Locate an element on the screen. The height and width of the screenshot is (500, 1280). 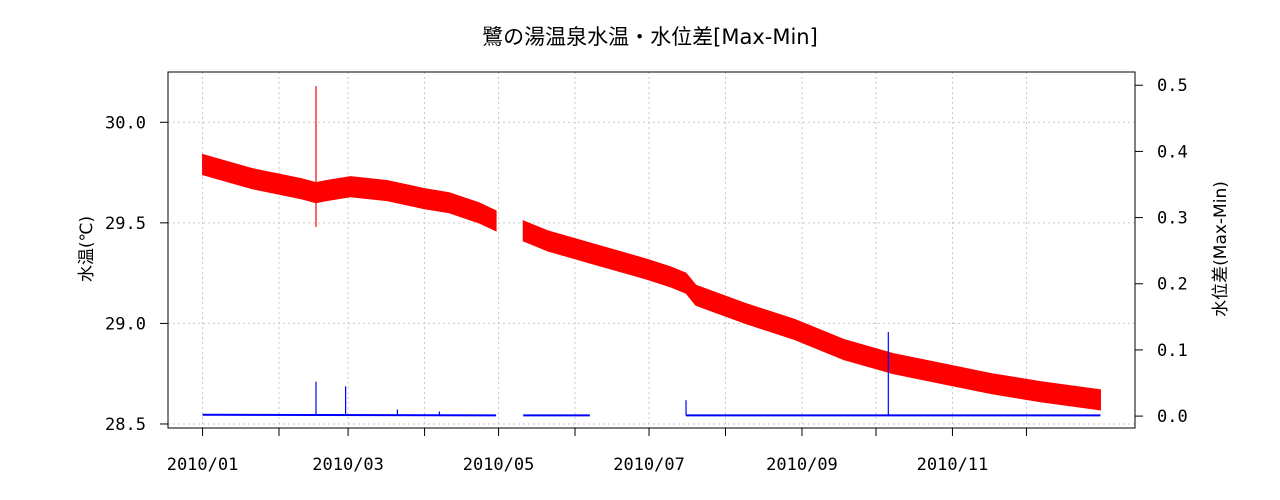
y-tick-label: 28.5 is located at coordinates (125, 425).